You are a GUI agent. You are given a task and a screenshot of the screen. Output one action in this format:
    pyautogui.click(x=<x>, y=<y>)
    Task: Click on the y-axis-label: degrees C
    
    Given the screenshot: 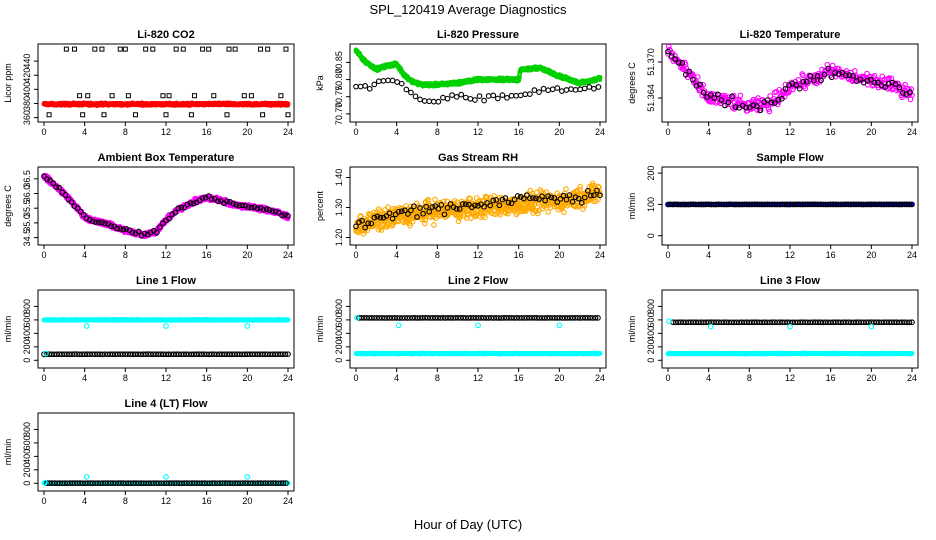 What is the action you would take?
    pyautogui.click(x=632, y=83)
    